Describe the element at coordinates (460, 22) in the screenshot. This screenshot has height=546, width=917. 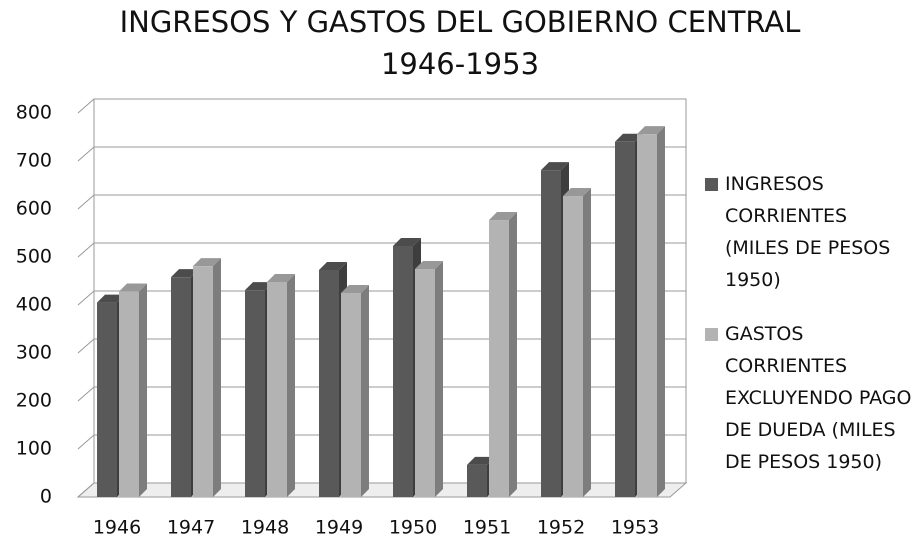
I see `chart-title: INGRESOS Y GASTOS DEL GOBIERNO CENTRAL` at that location.